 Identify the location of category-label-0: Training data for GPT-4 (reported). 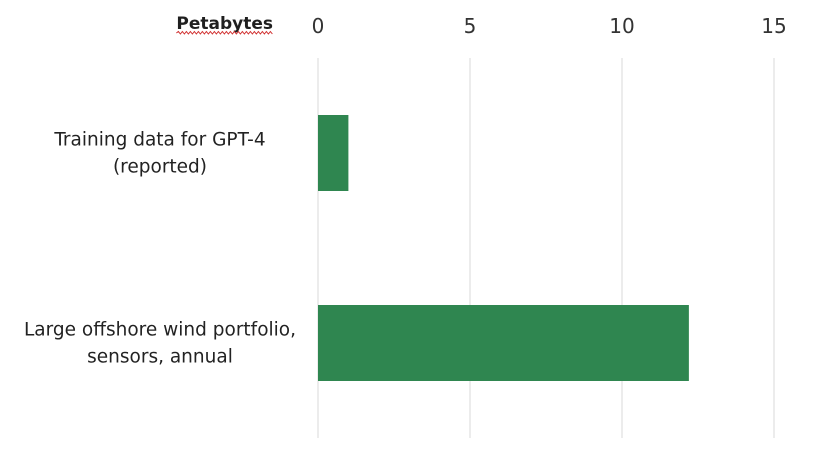
(159, 154).